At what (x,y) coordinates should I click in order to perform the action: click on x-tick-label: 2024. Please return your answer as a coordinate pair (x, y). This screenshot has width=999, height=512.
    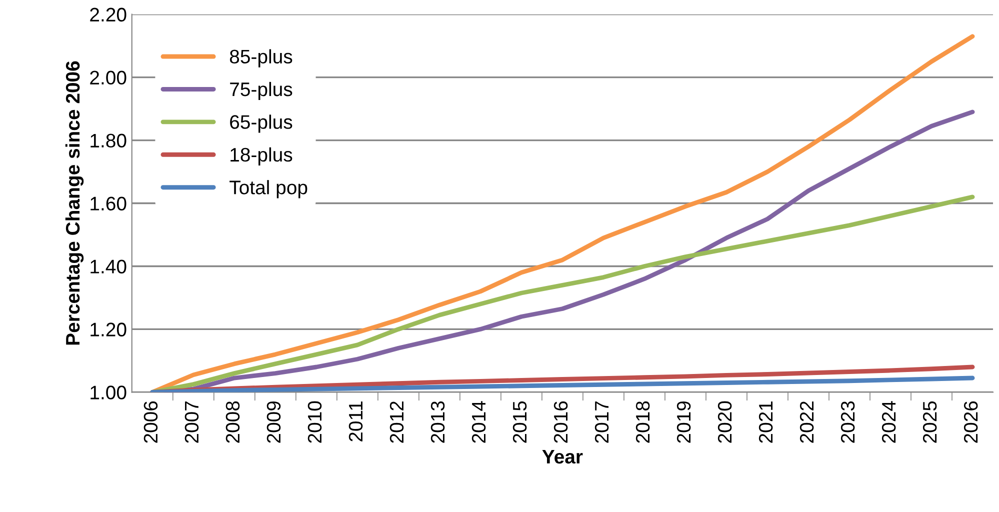
    Looking at the image, I should click on (889, 422).